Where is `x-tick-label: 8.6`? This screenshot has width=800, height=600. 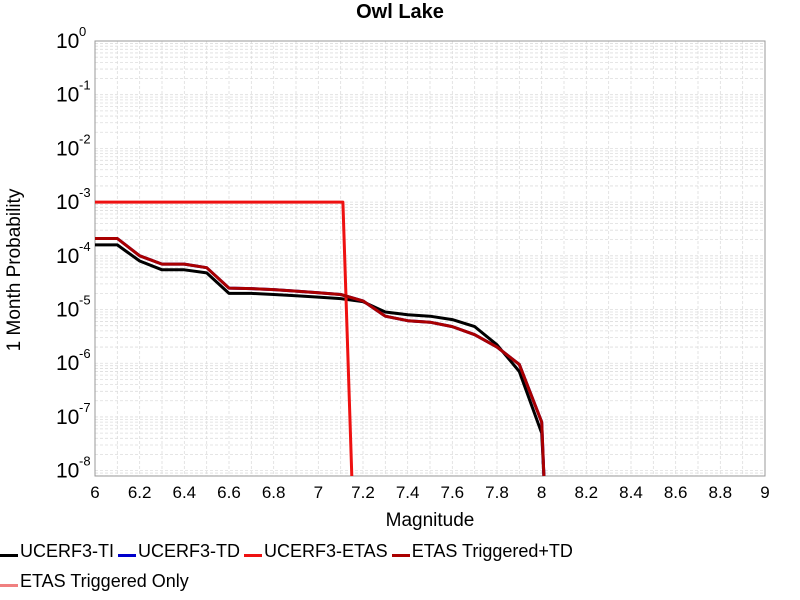
x-tick-label: 8.6 is located at coordinates (676, 492).